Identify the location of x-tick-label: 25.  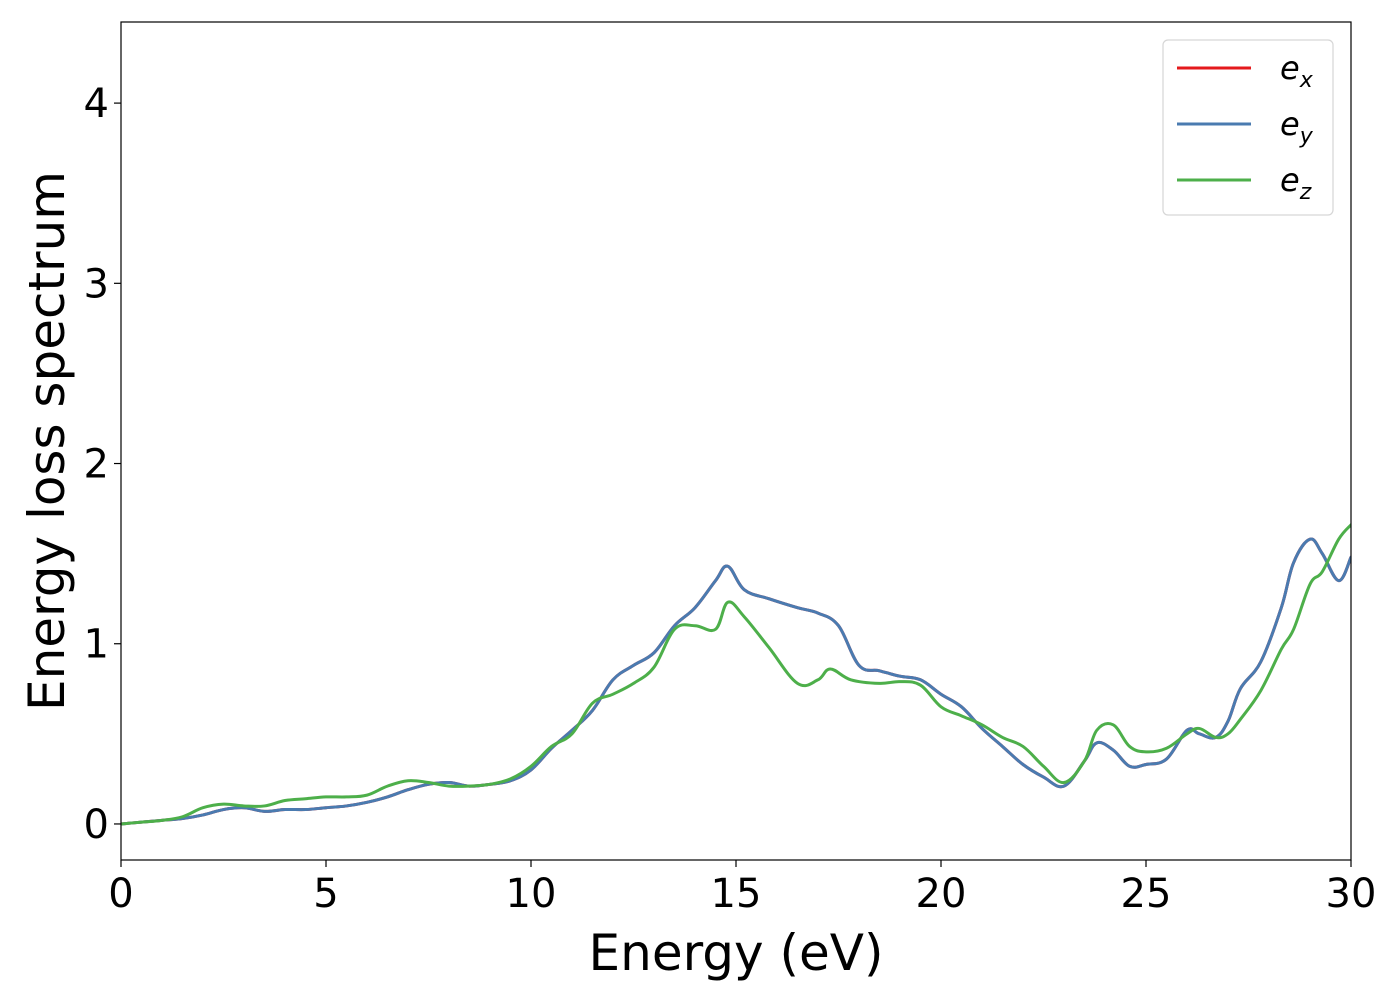
(1146, 894).